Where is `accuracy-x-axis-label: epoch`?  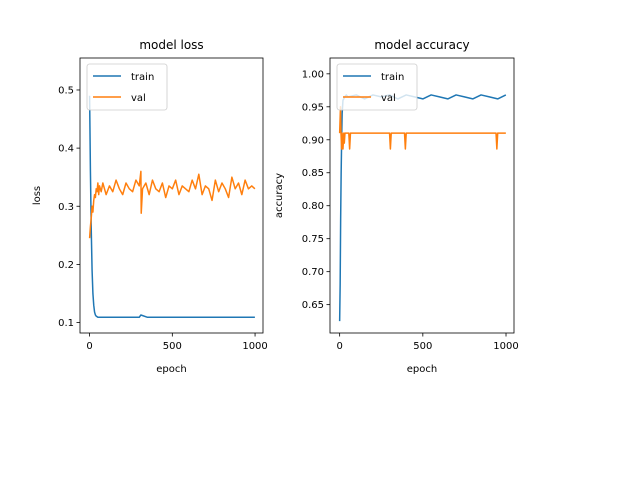 accuracy-x-axis-label: epoch is located at coordinates (422, 369).